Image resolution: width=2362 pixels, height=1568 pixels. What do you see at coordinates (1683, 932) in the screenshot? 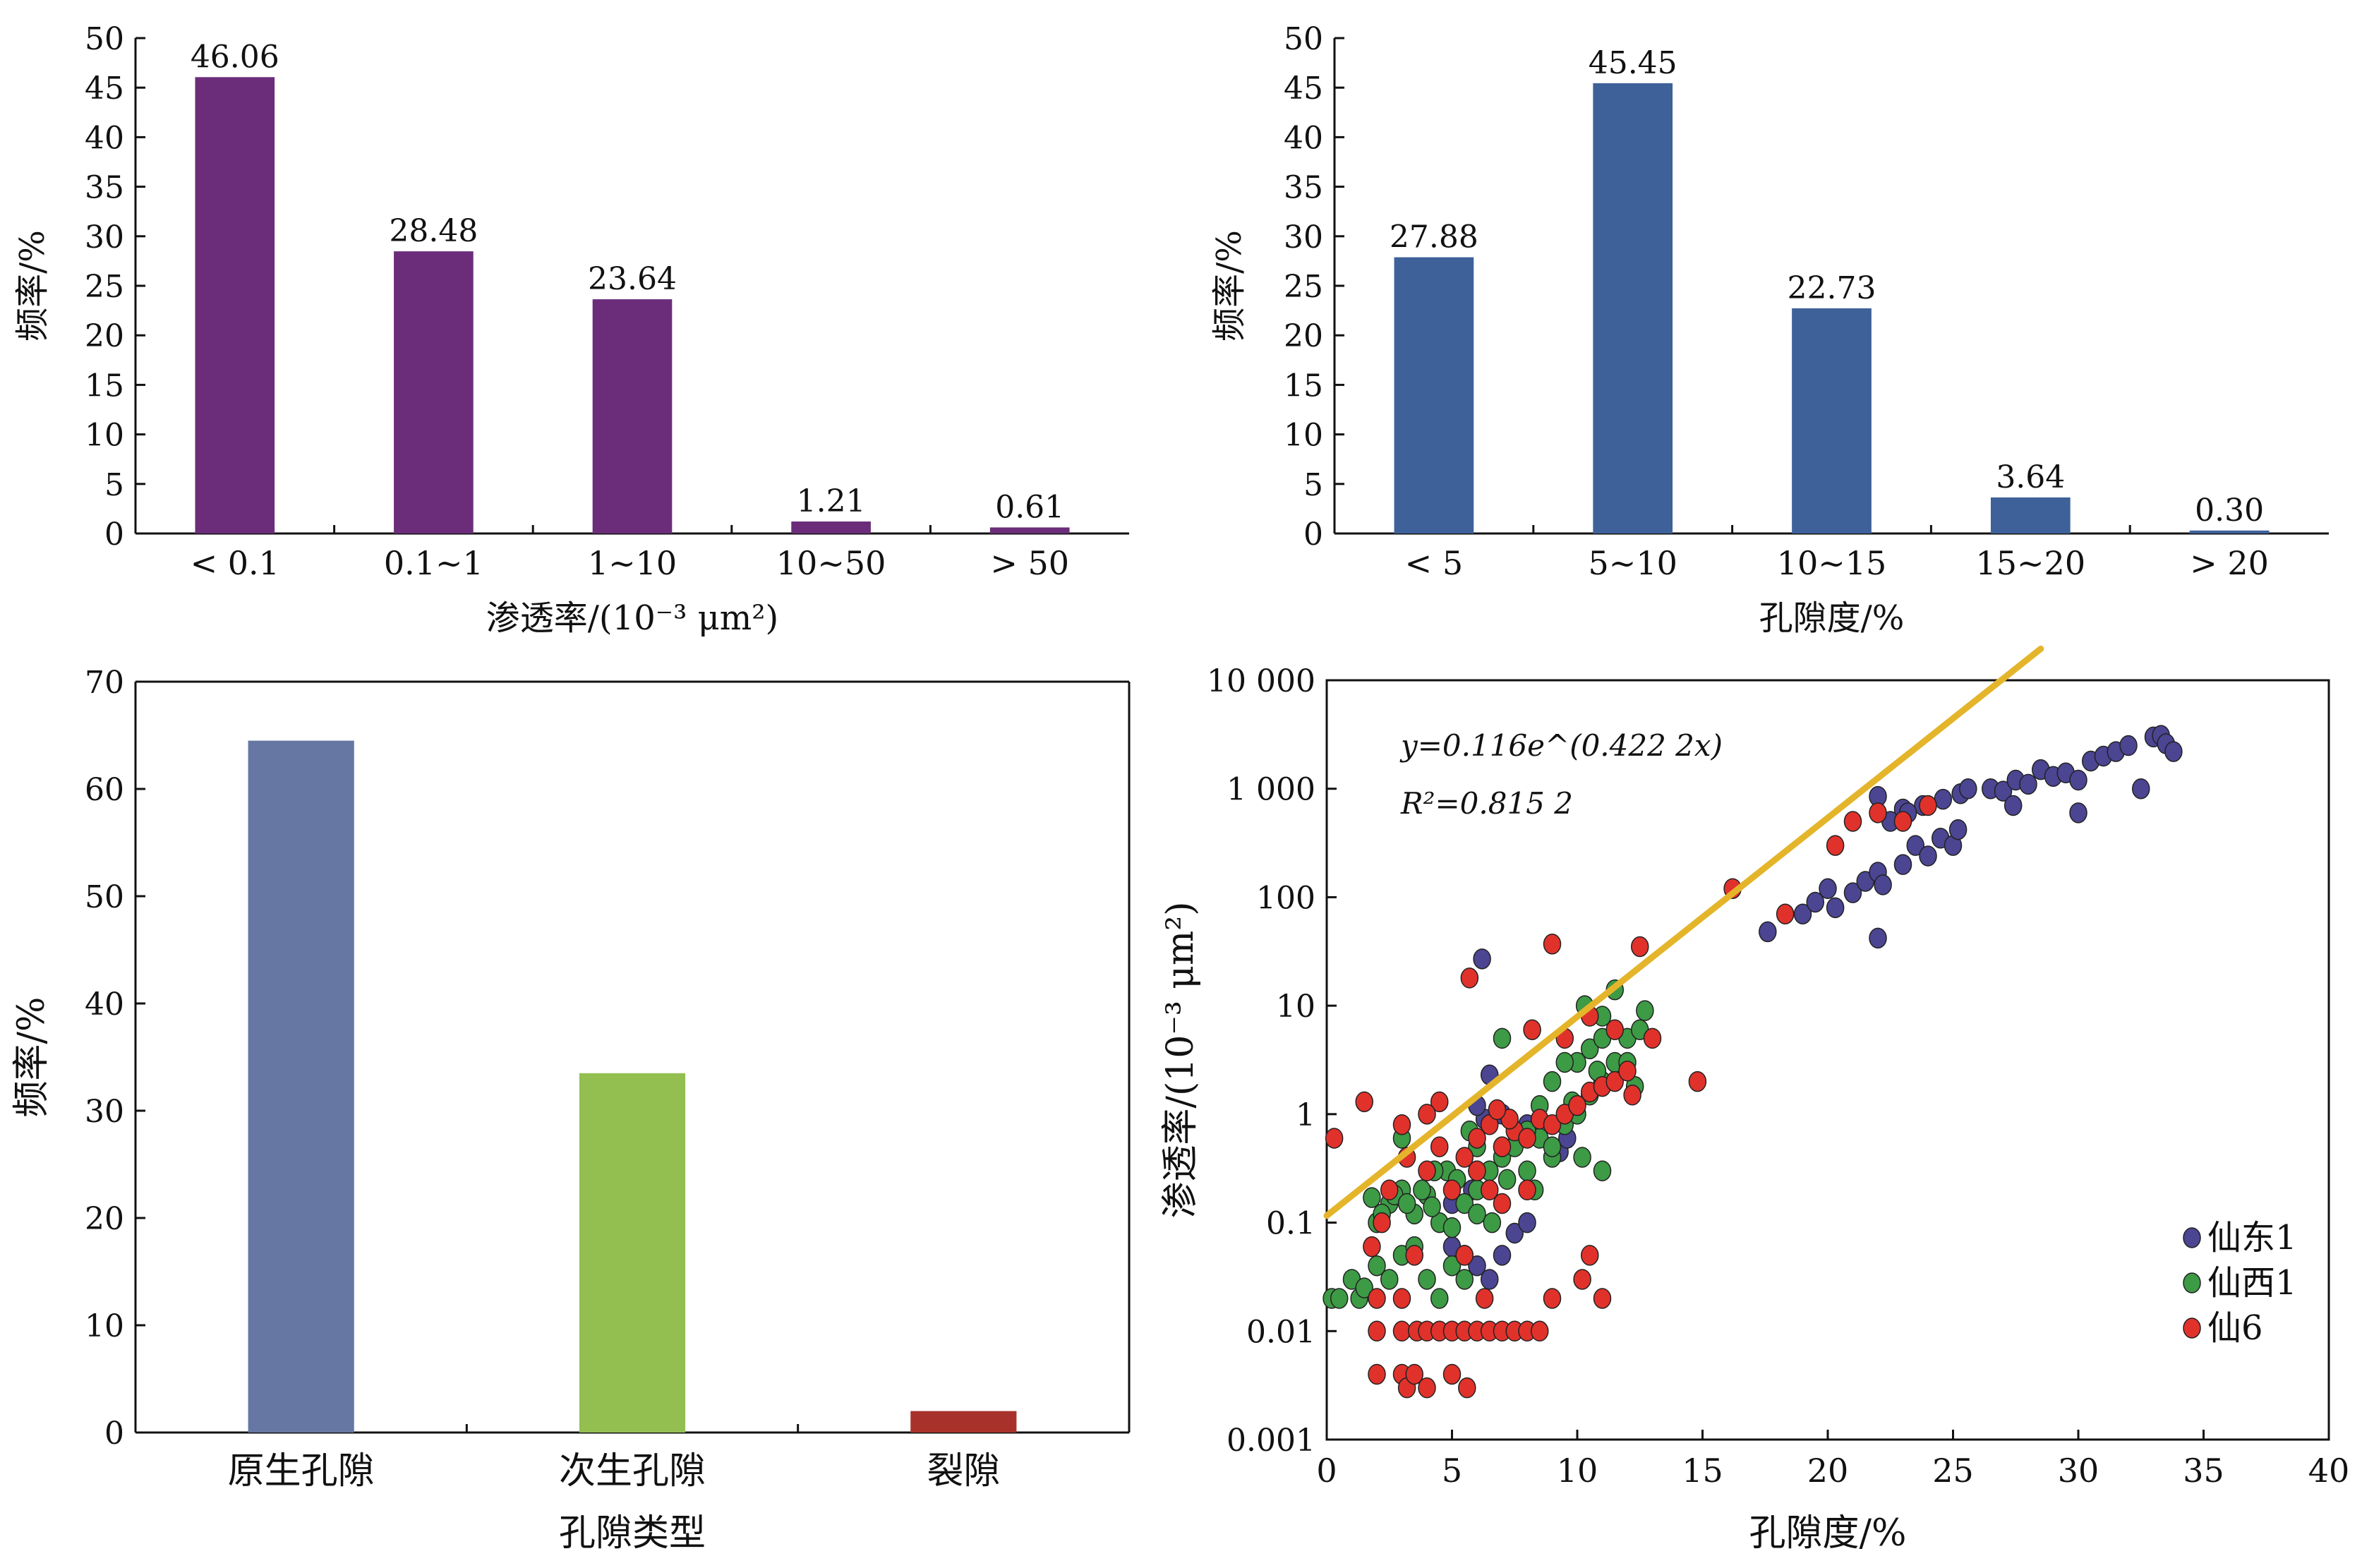
I see `trend-line` at bounding box center [1683, 932].